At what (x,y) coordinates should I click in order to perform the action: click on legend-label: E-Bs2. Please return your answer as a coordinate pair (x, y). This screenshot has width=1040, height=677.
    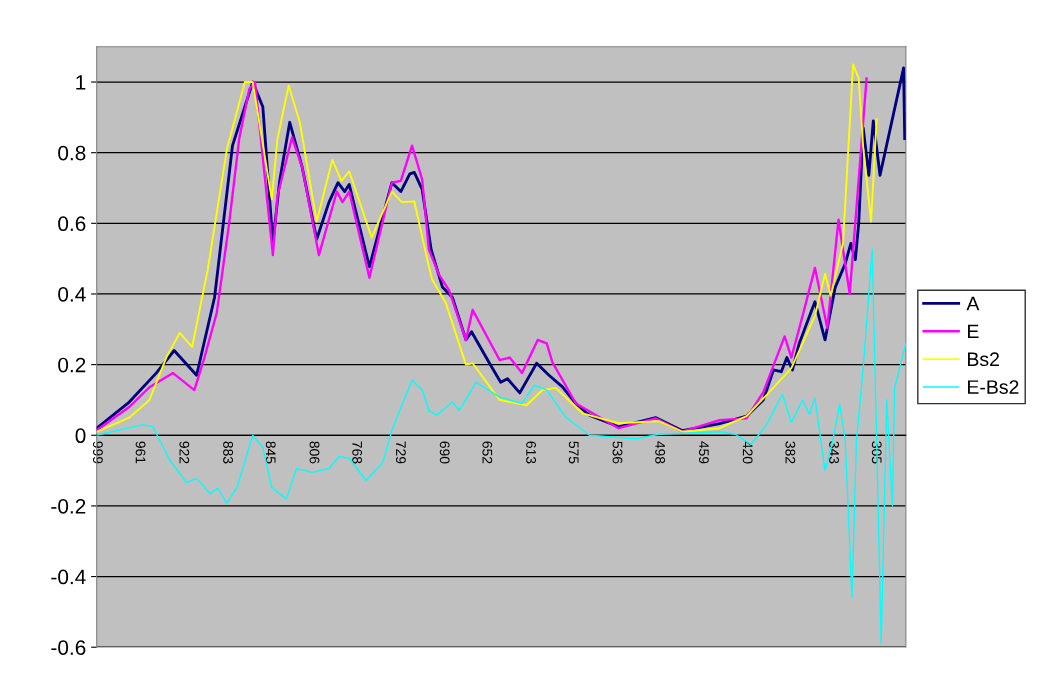
    Looking at the image, I should click on (993, 387).